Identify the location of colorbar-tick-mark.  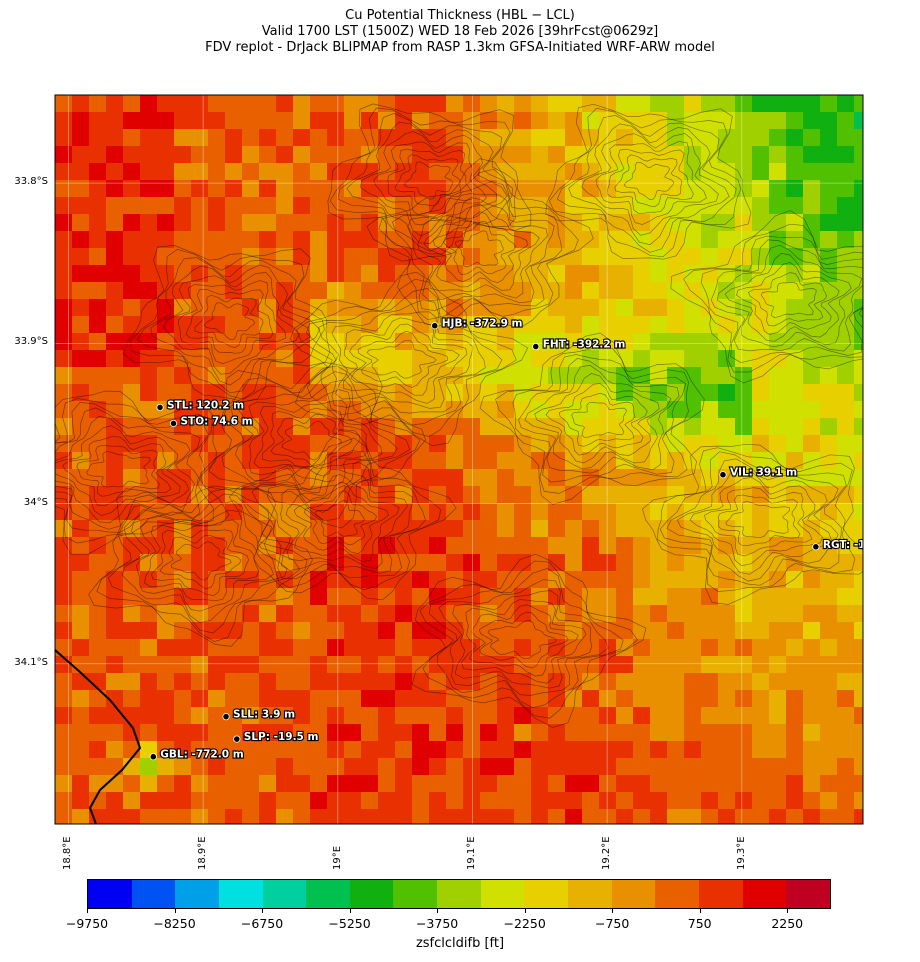
(613, 911).